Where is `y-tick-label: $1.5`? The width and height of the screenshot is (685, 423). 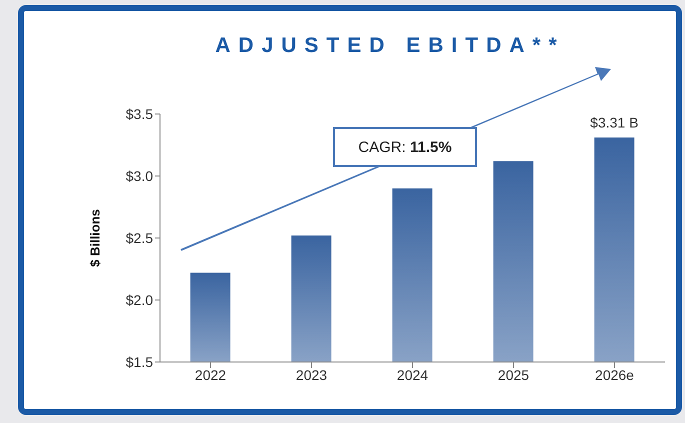
y-tick-label: $1.5 is located at coordinates (140, 362).